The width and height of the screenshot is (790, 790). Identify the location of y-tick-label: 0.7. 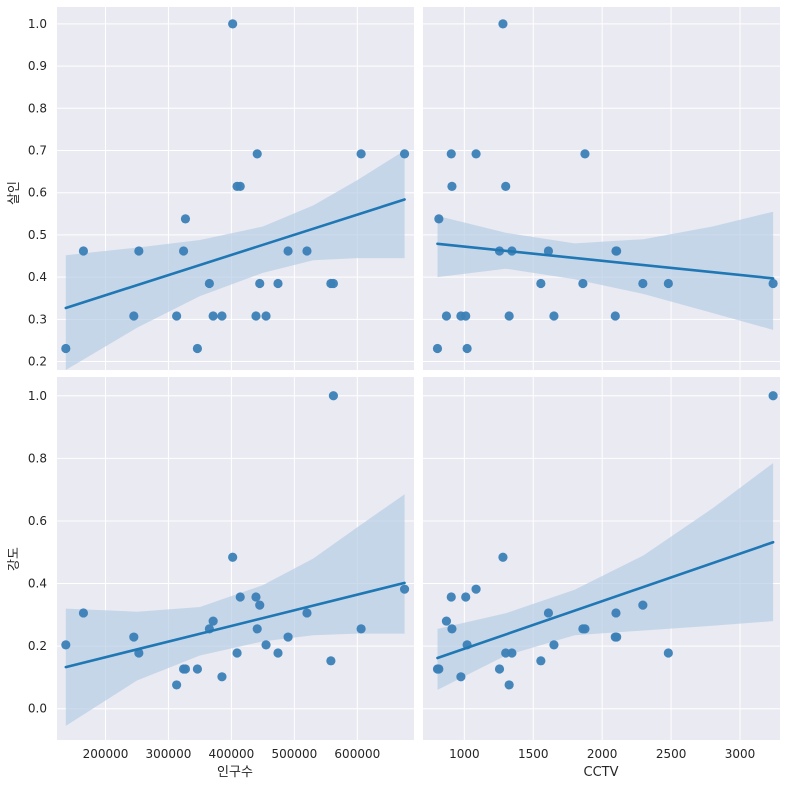
(37, 151).